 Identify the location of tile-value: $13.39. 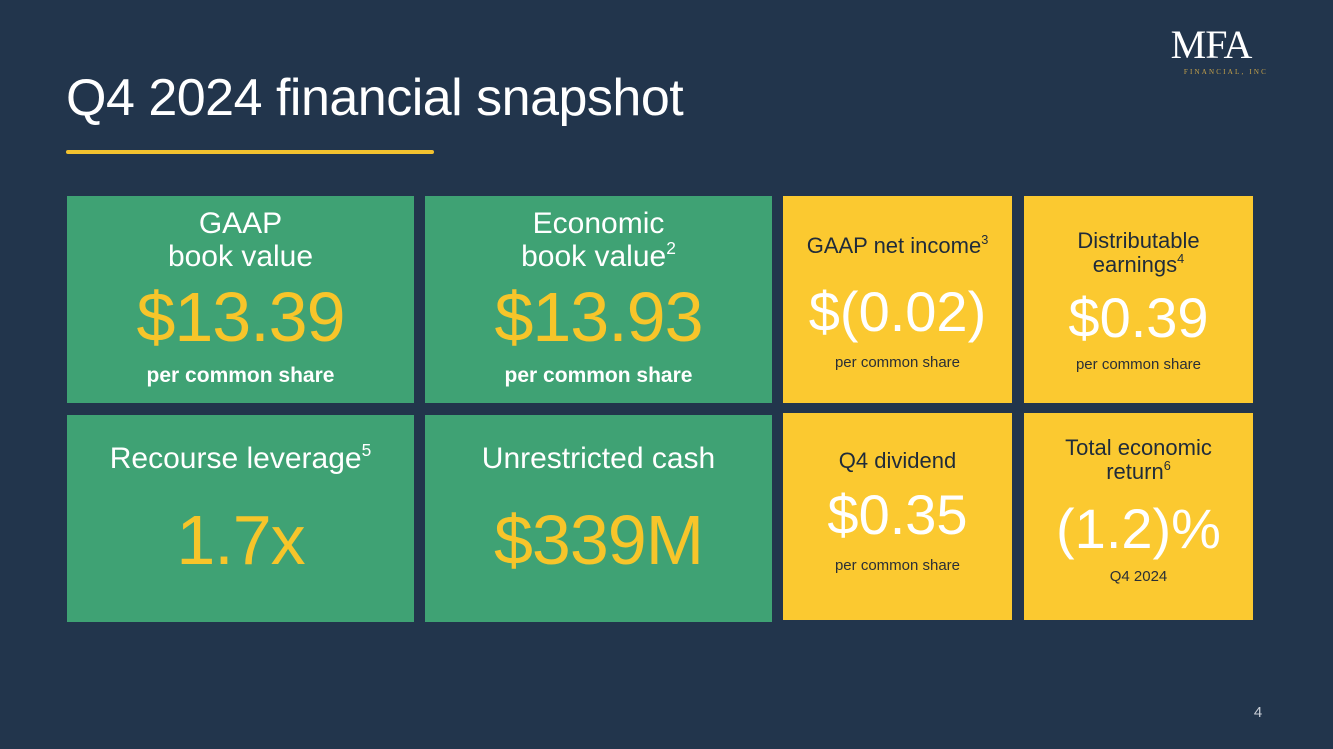
(240, 317).